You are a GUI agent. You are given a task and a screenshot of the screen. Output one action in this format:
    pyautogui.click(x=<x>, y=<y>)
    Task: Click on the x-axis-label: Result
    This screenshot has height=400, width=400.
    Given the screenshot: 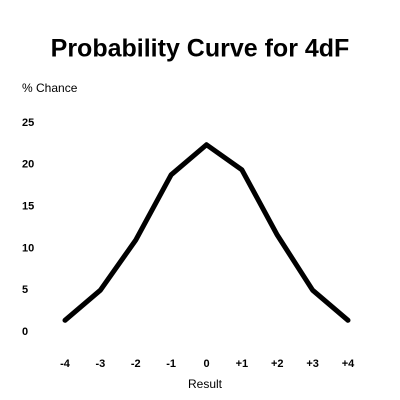 What is the action you would take?
    pyautogui.click(x=205, y=384)
    